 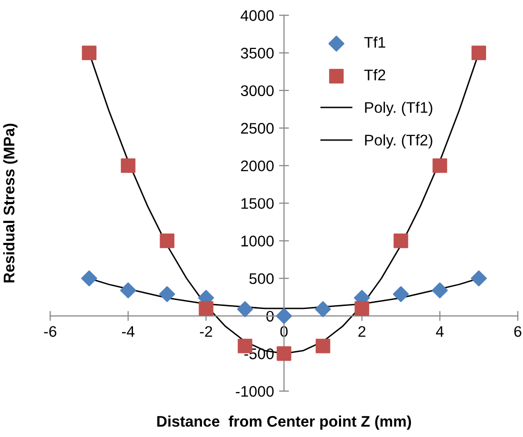 I want to click on x-tick-label: -6, so click(x=50, y=331).